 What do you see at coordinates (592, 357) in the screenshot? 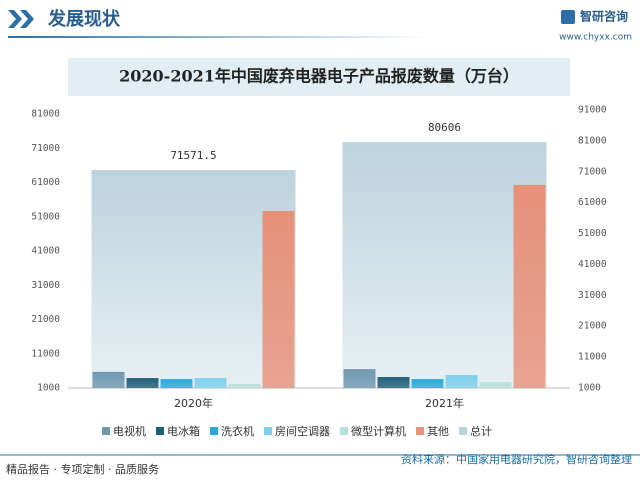
I see `y2-tick-label: 11000` at bounding box center [592, 357].